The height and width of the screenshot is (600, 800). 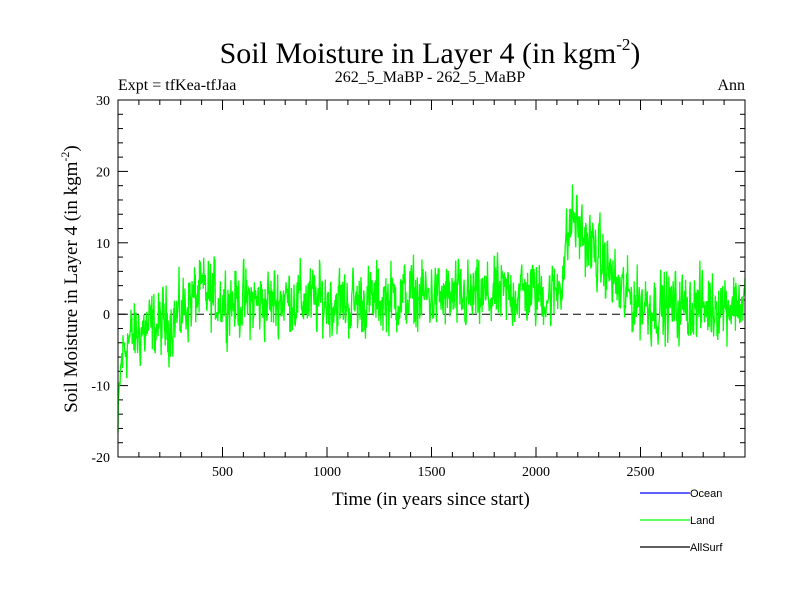 I want to click on legend-label-ocean: Ocean, so click(x=706, y=494).